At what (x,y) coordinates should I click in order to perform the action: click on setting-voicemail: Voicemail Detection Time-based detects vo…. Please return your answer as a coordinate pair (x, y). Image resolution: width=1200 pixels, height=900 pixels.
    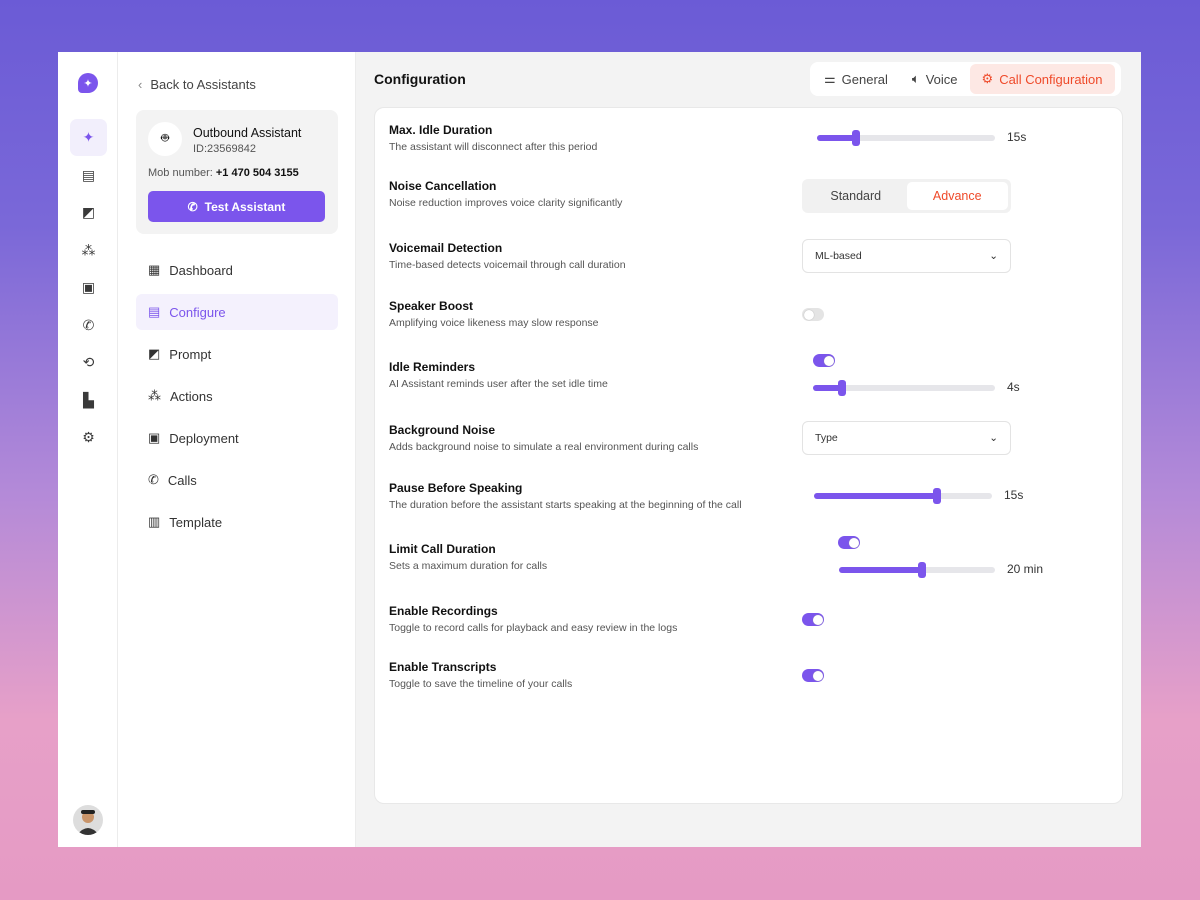
    Looking at the image, I should click on (507, 256).